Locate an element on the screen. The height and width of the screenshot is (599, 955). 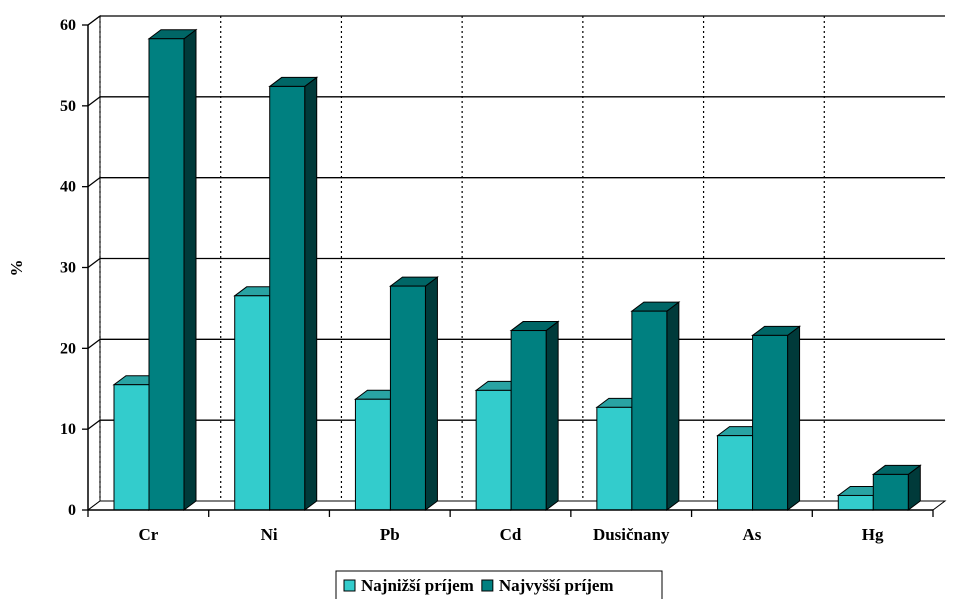
y-tick-label: 0 is located at coordinates (72, 510).